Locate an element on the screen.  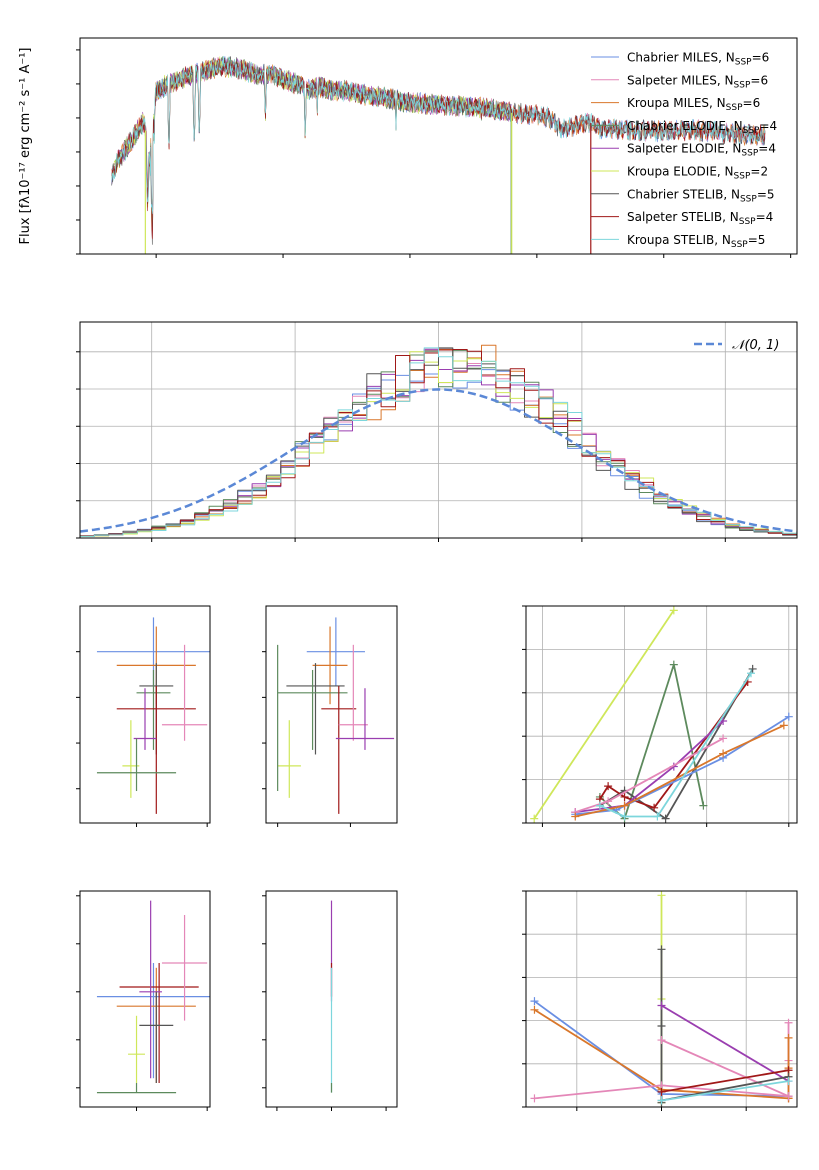
y-axis-label: Flux [fλ10⁻¹⁷ erg cm⁻² s⁻¹ A⁻¹] is located at coordinates (25, 146).